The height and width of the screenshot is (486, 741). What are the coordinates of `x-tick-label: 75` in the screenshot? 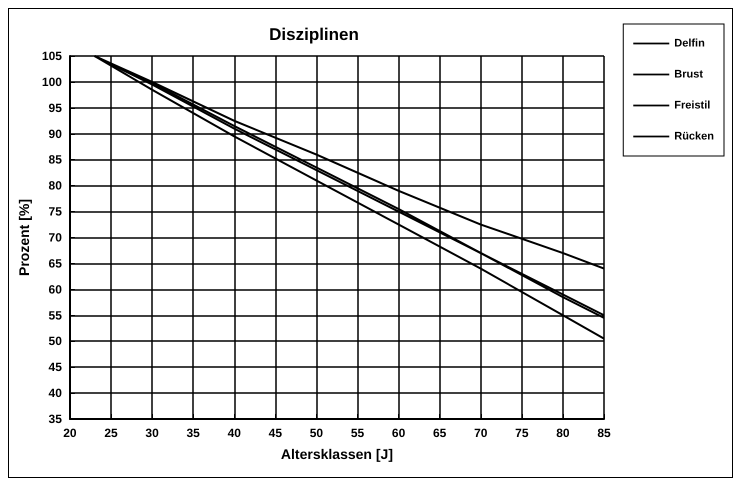 It's located at (522, 433).